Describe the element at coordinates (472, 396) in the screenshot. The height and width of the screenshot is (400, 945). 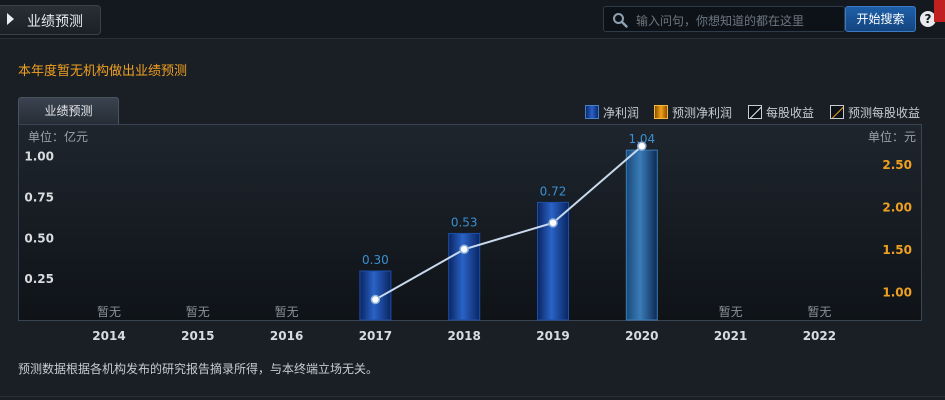
I see `bottom-divider` at that location.